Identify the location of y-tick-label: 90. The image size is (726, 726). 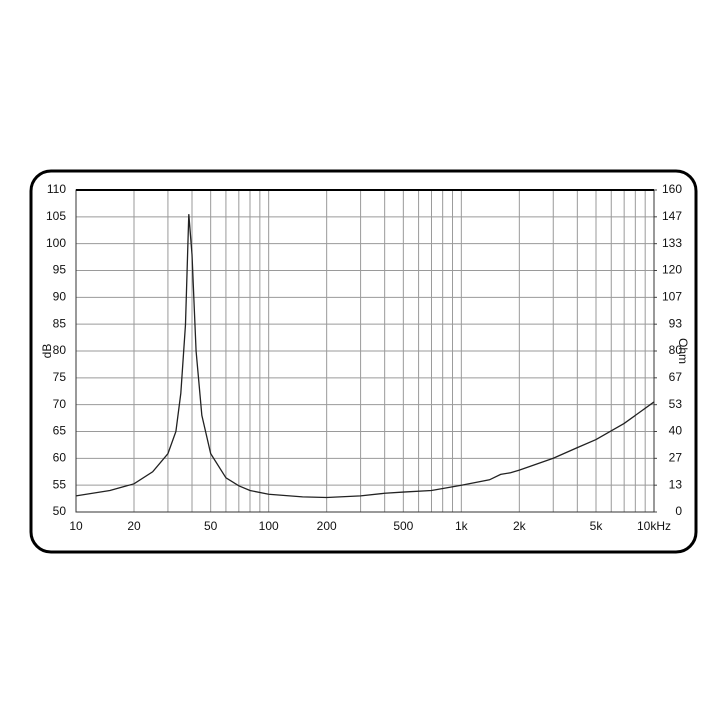
(60, 297).